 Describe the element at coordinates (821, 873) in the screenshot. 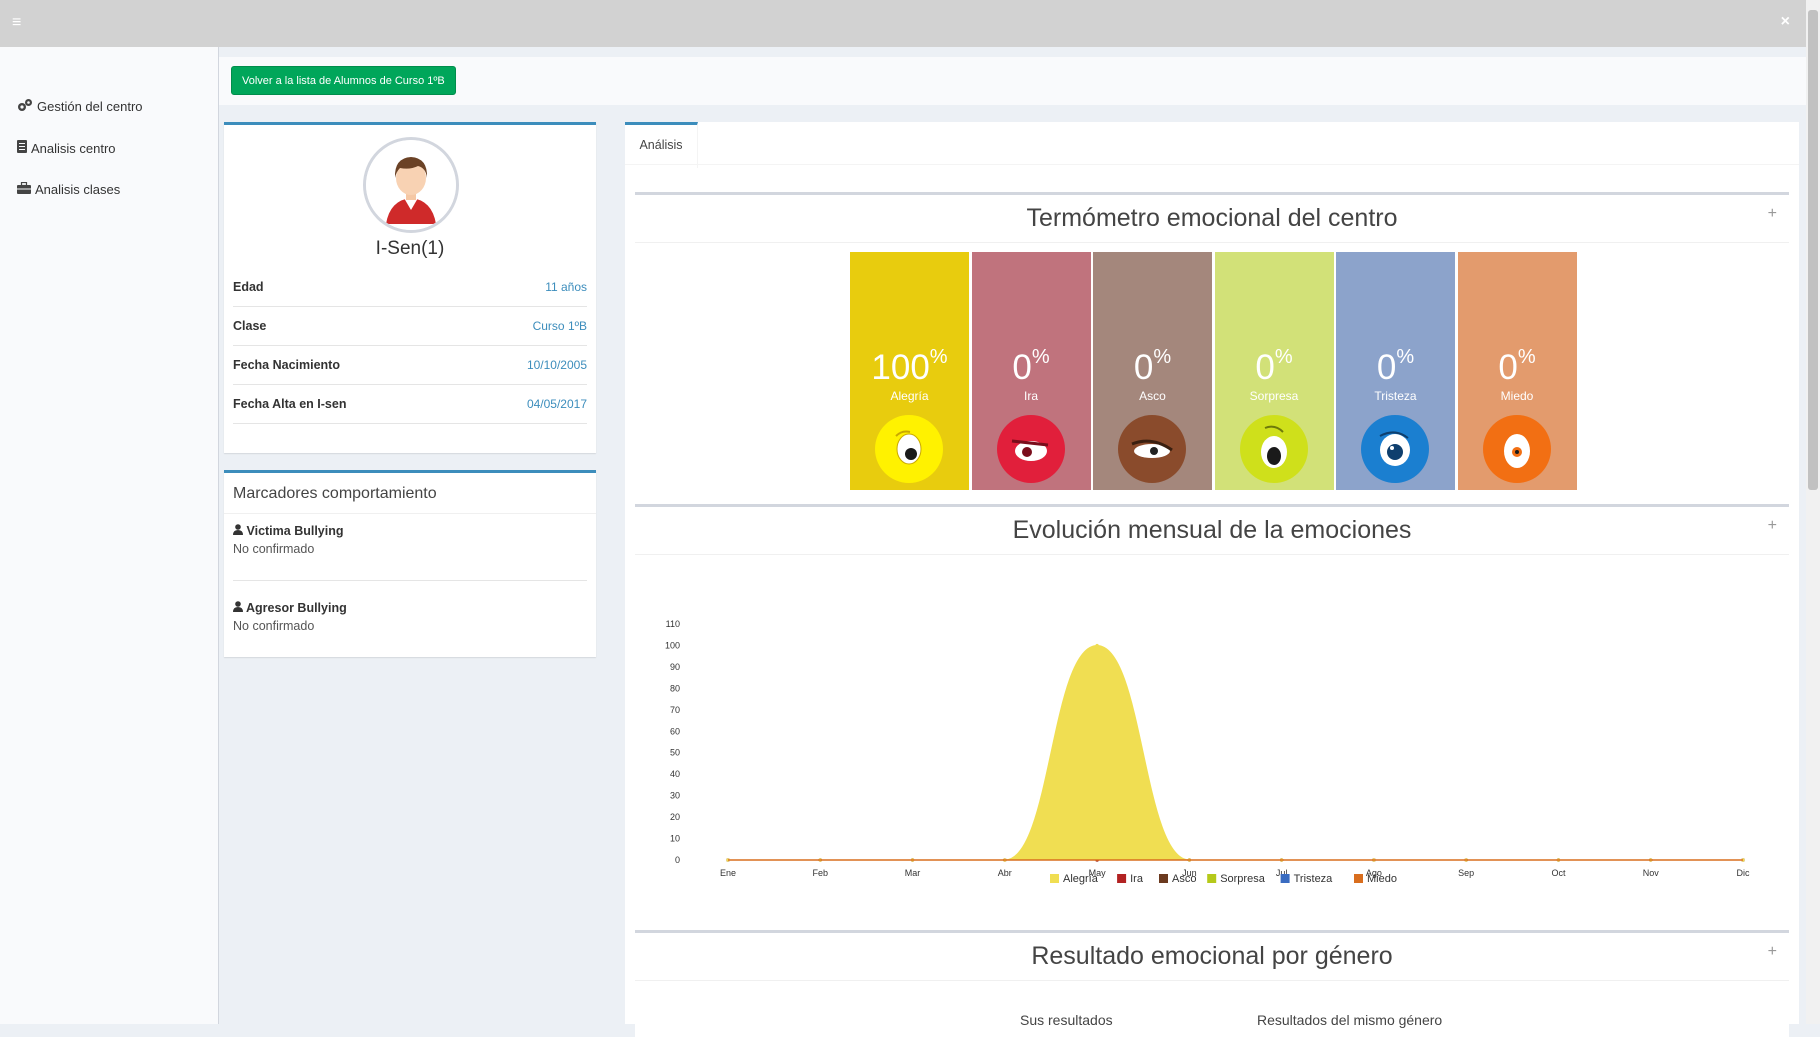

I see `x-tick-label: Feb` at that location.